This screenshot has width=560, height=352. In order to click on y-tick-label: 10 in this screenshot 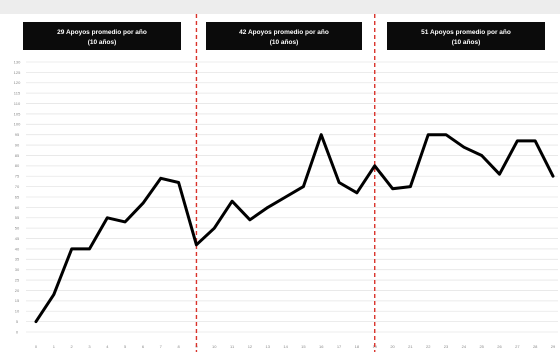, I will do `click(17, 311)`.